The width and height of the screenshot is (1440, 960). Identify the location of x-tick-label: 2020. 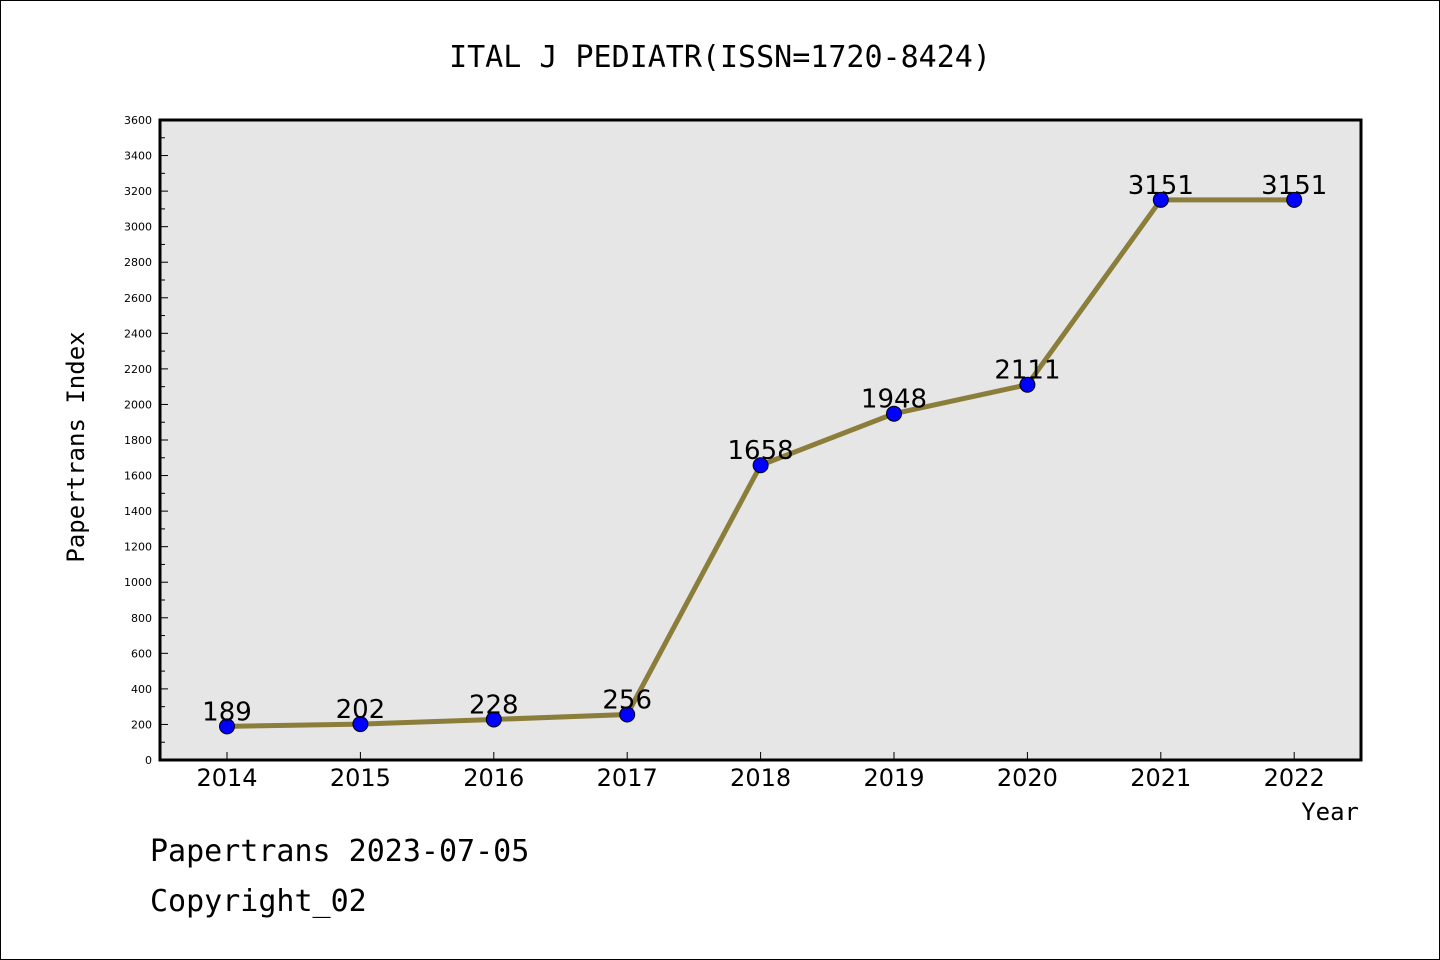
(1027, 778).